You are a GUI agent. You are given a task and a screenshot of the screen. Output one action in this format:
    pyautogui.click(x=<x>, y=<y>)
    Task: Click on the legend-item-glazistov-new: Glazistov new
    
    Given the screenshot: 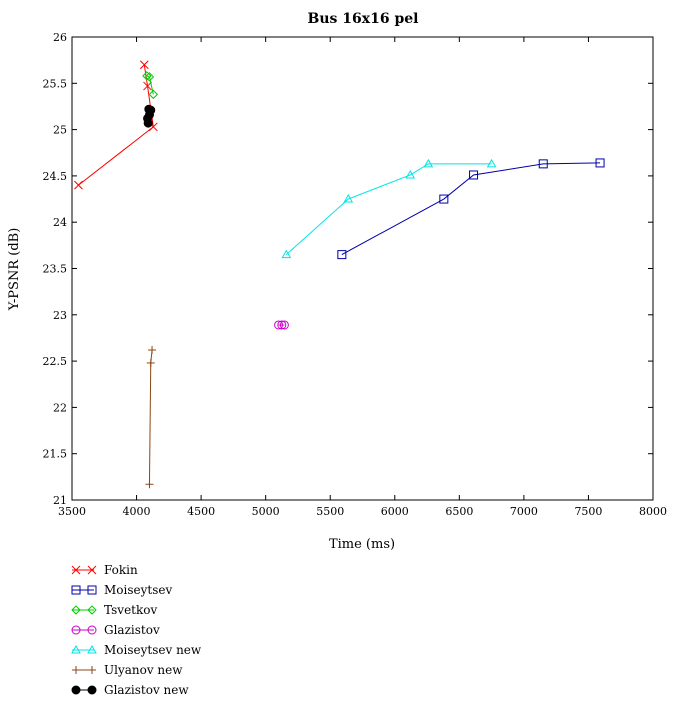 What is the action you would take?
    pyautogui.click(x=130, y=690)
    